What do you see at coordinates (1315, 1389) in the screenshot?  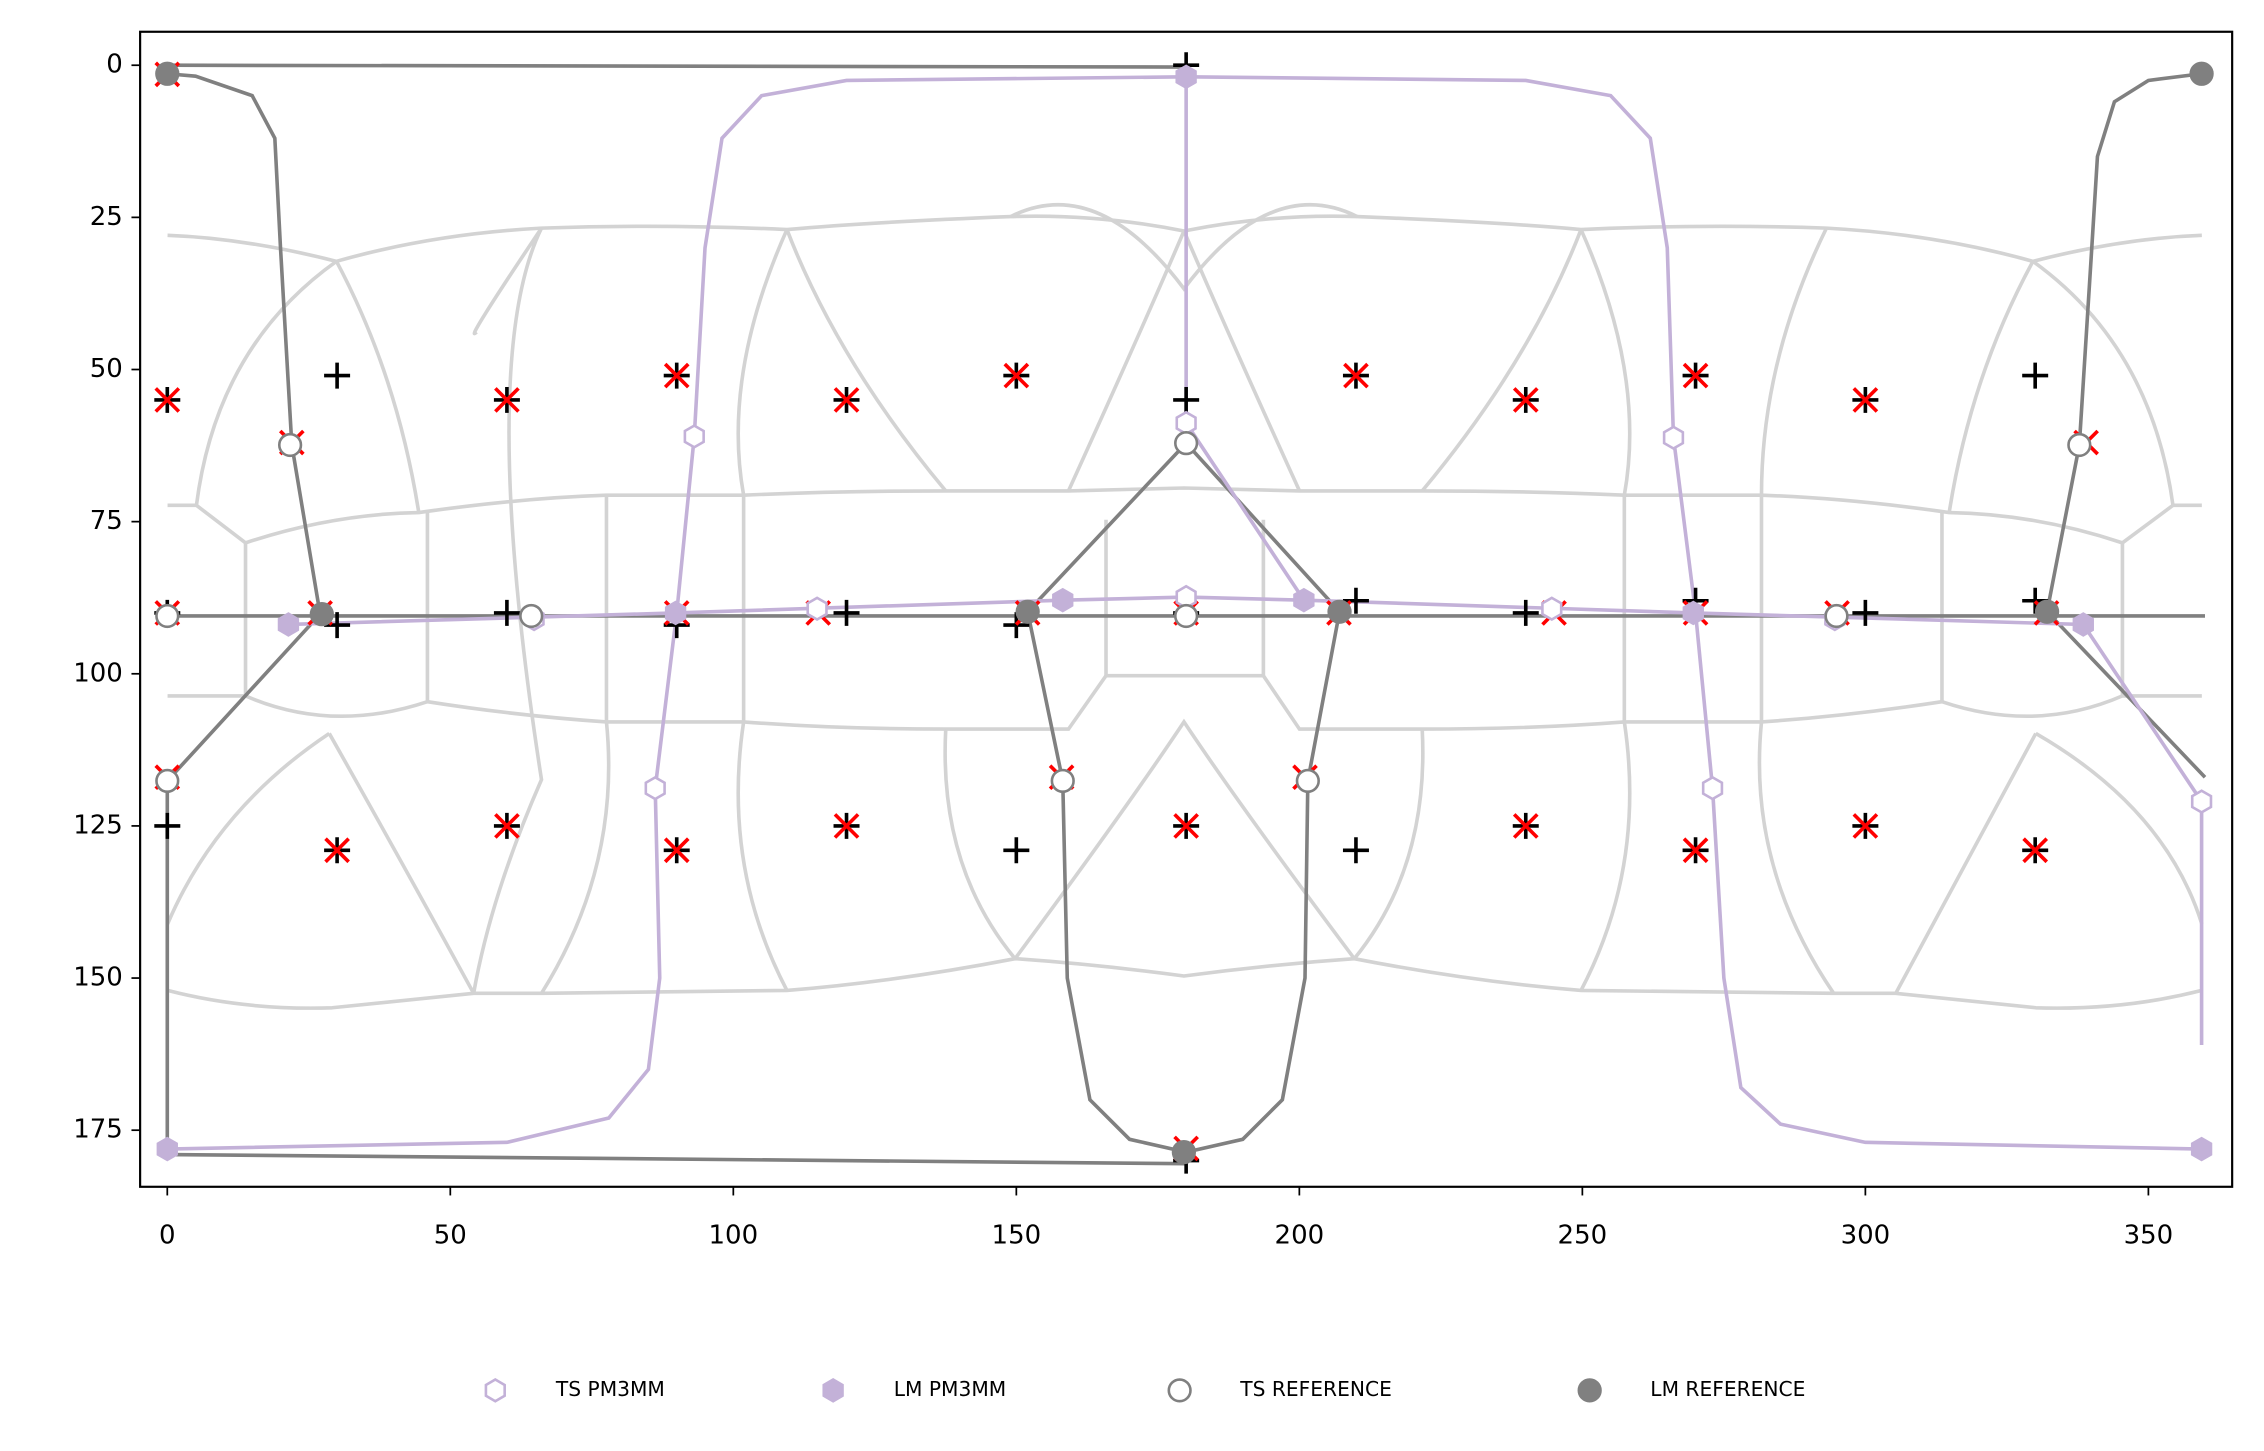 I see `legend-label: TS REFERENCE` at bounding box center [1315, 1389].